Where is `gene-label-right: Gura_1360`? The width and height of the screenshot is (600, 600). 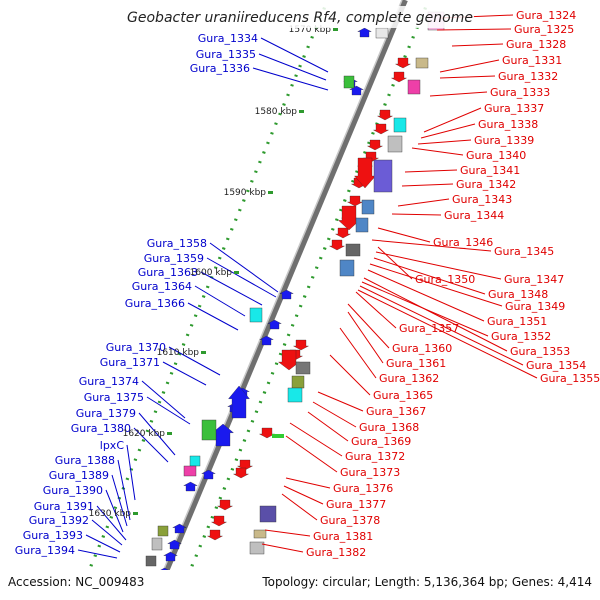
gene-label-right: Gura_1360 is located at coordinates (422, 348).